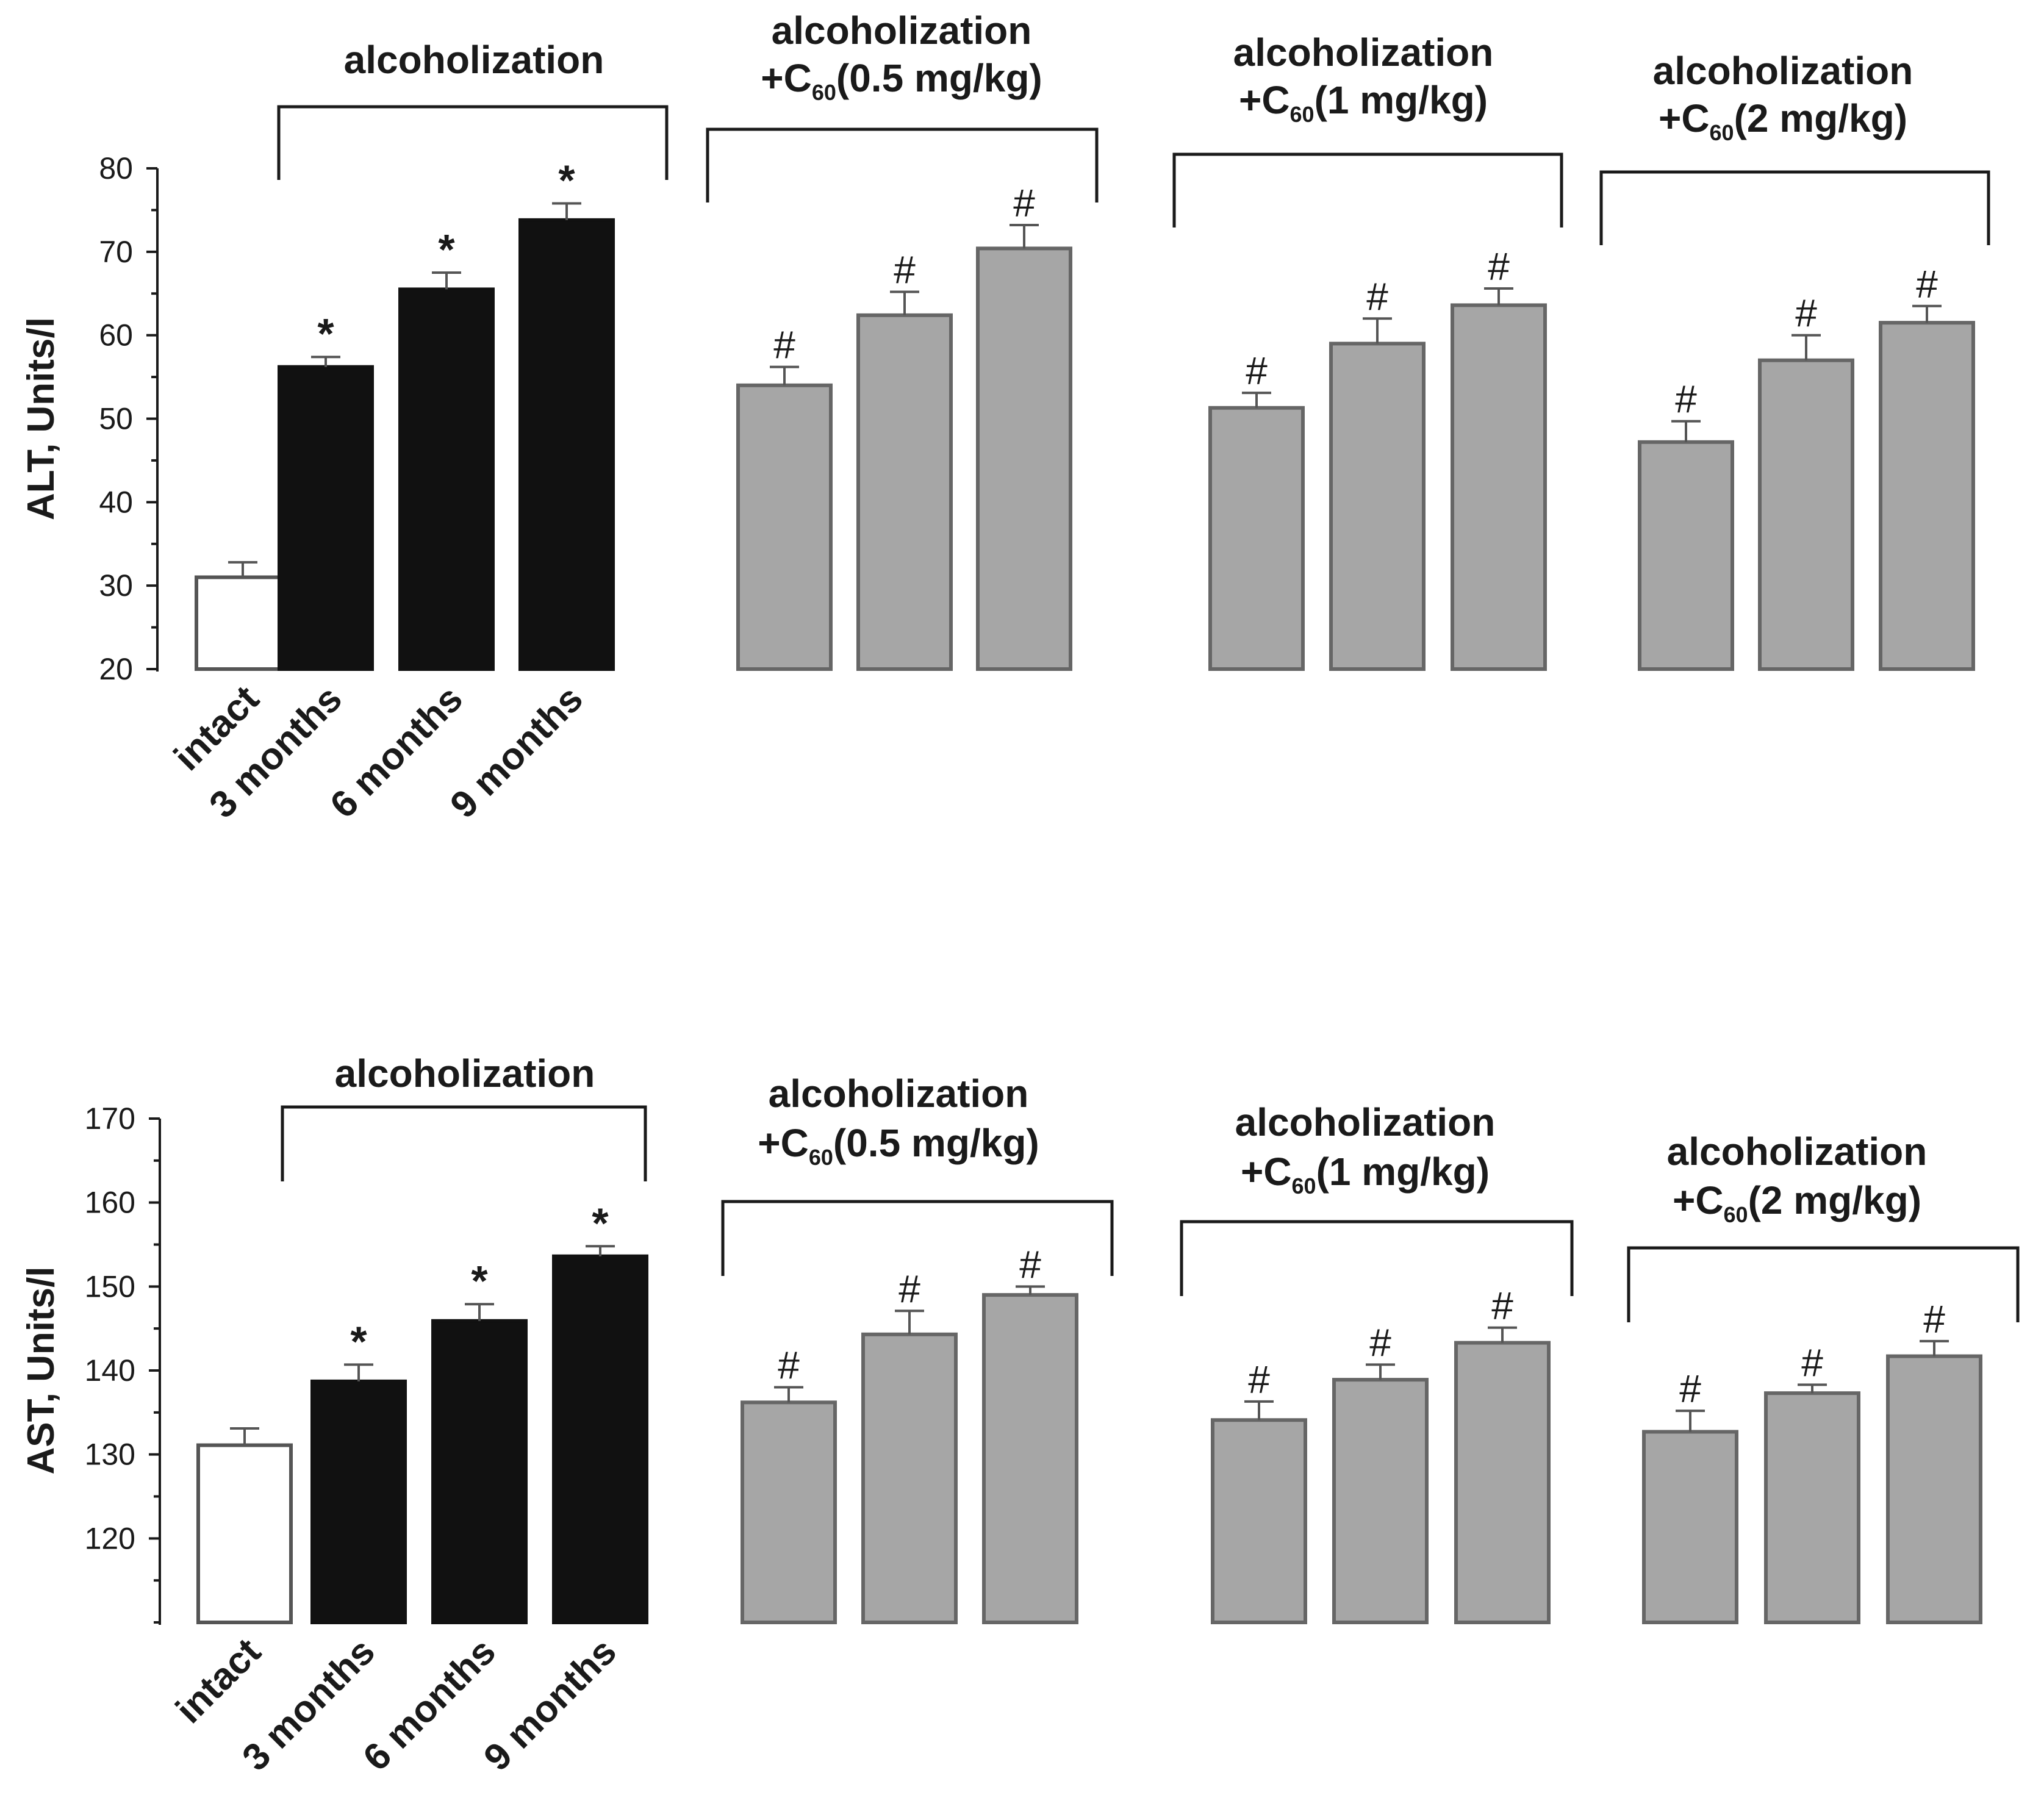 The width and height of the screenshot is (2030, 1820). What do you see at coordinates (116, 502) in the screenshot?
I see `y-tick-label: 40` at bounding box center [116, 502].